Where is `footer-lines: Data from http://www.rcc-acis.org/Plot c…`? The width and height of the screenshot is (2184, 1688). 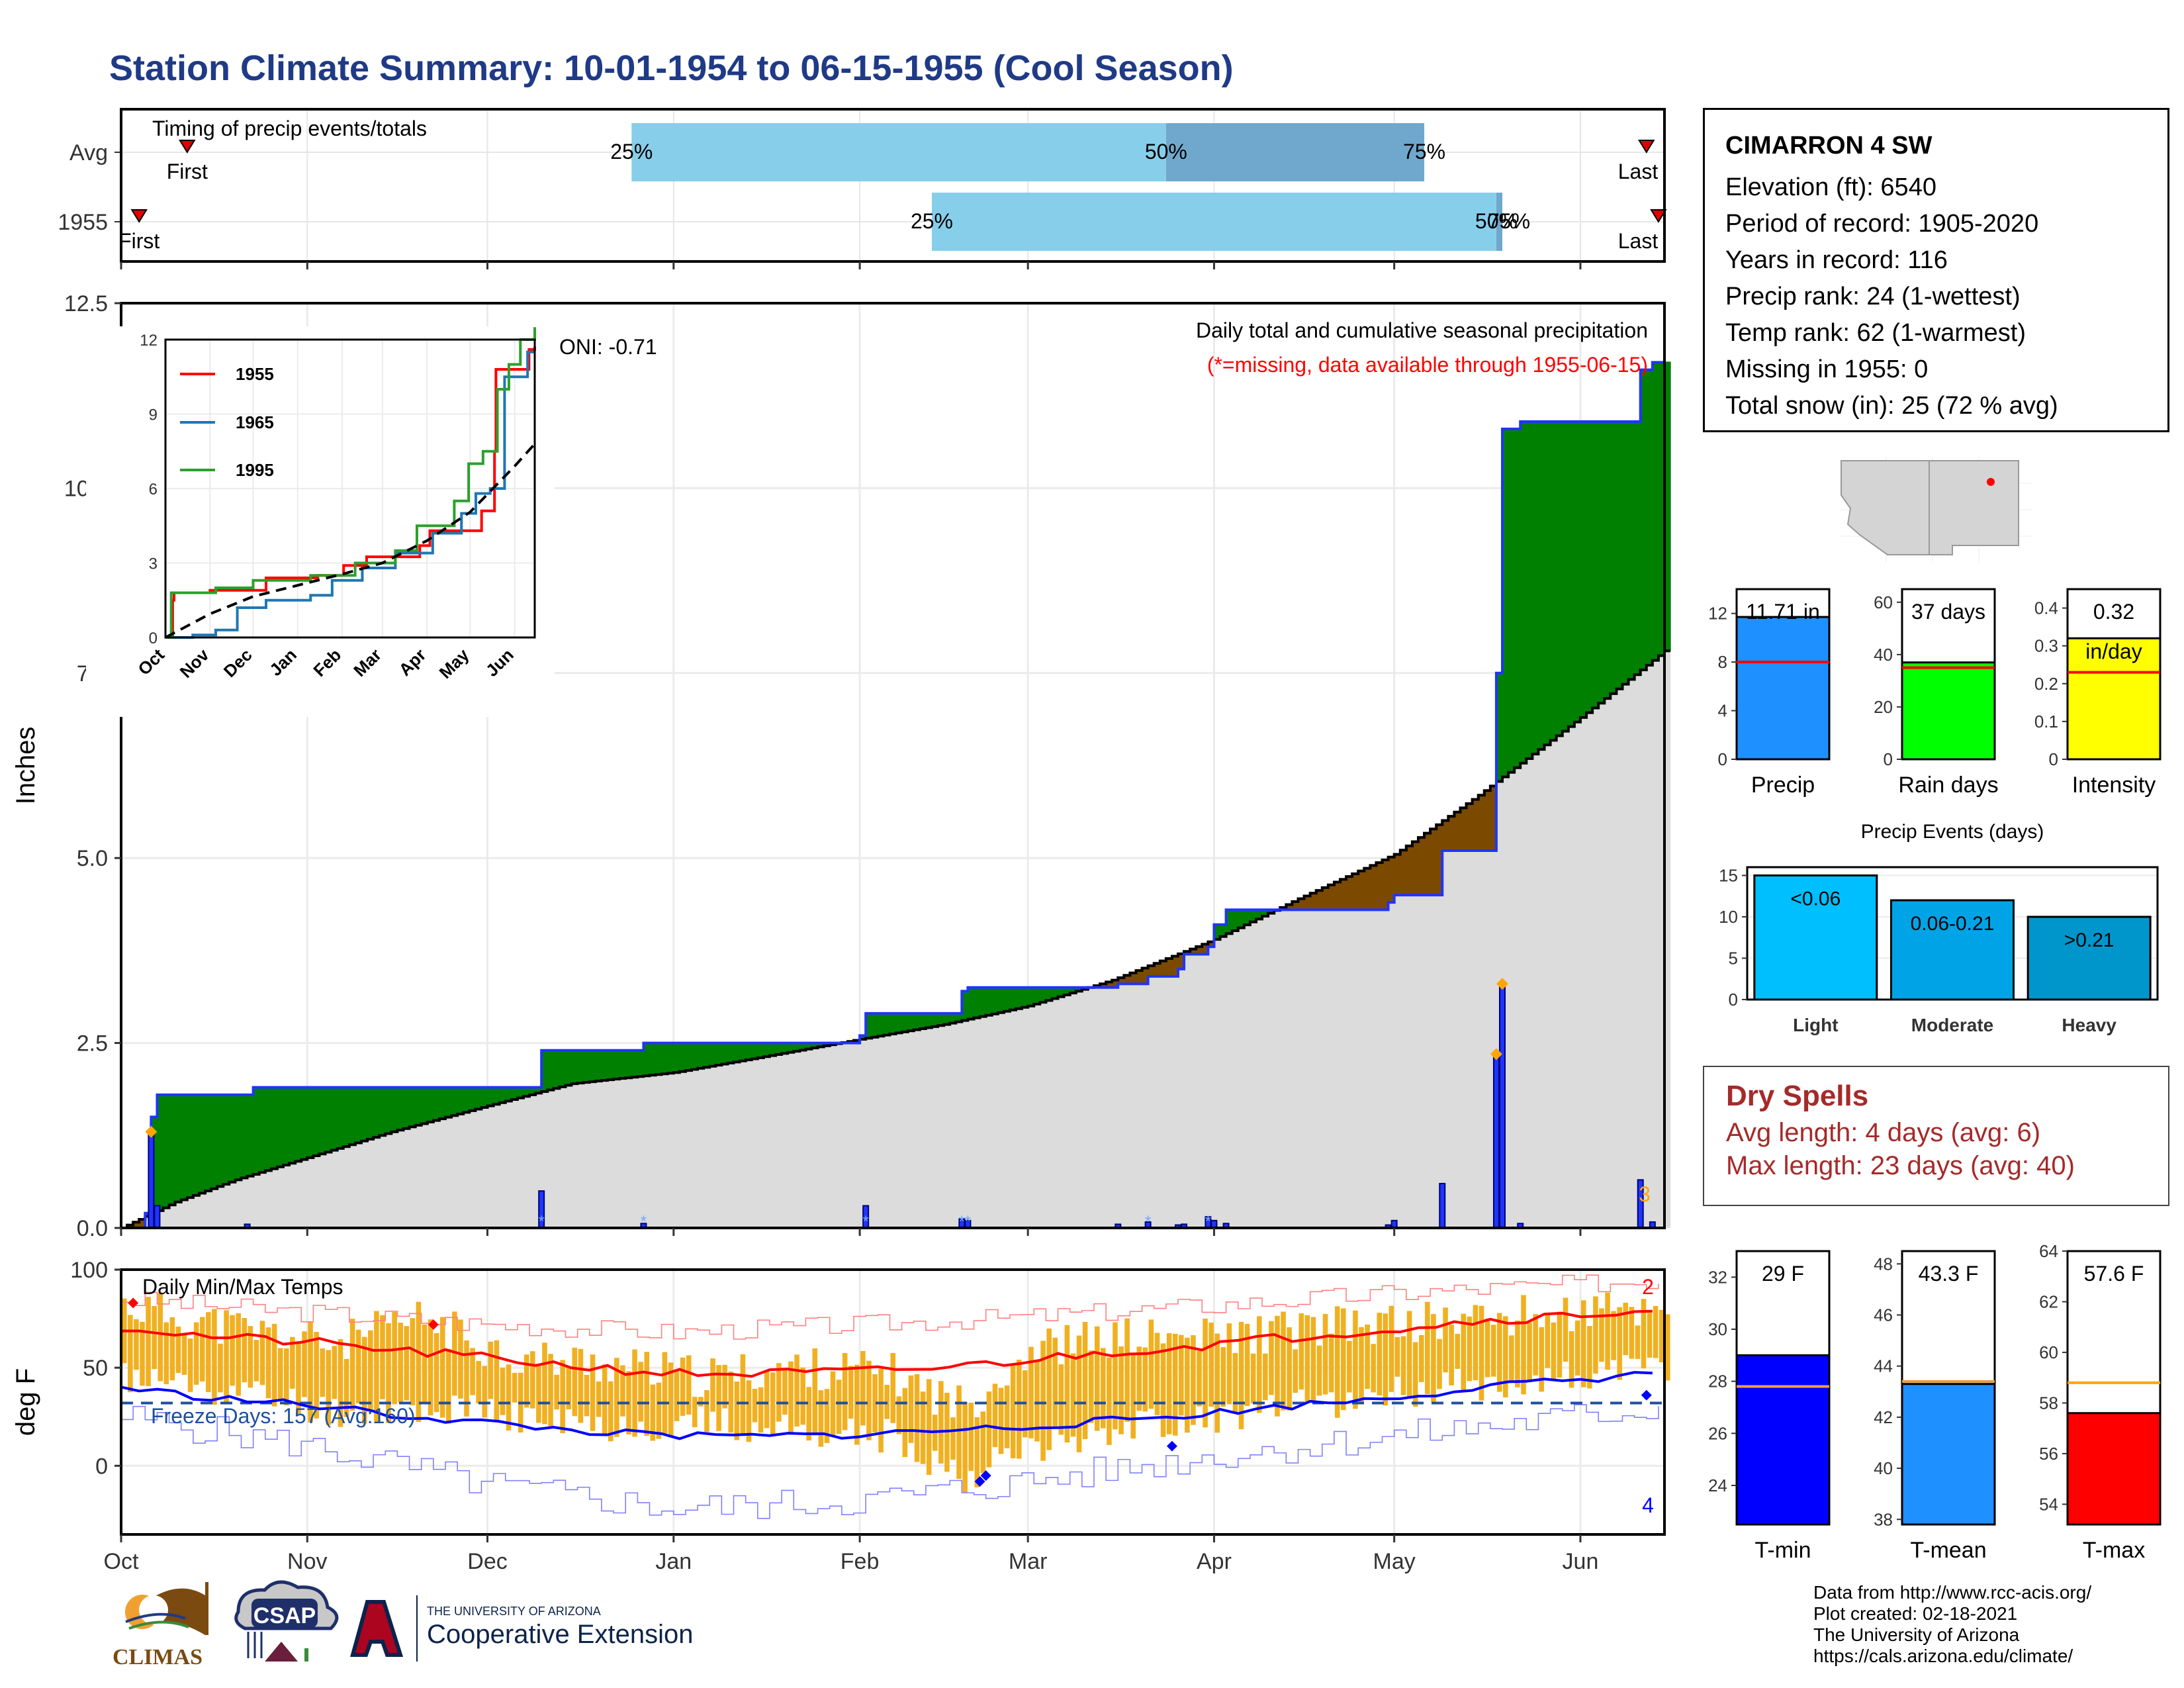
footer-lines: Data from http://www.rcc-acis.org/Plot c… is located at coordinates (1952, 1624).